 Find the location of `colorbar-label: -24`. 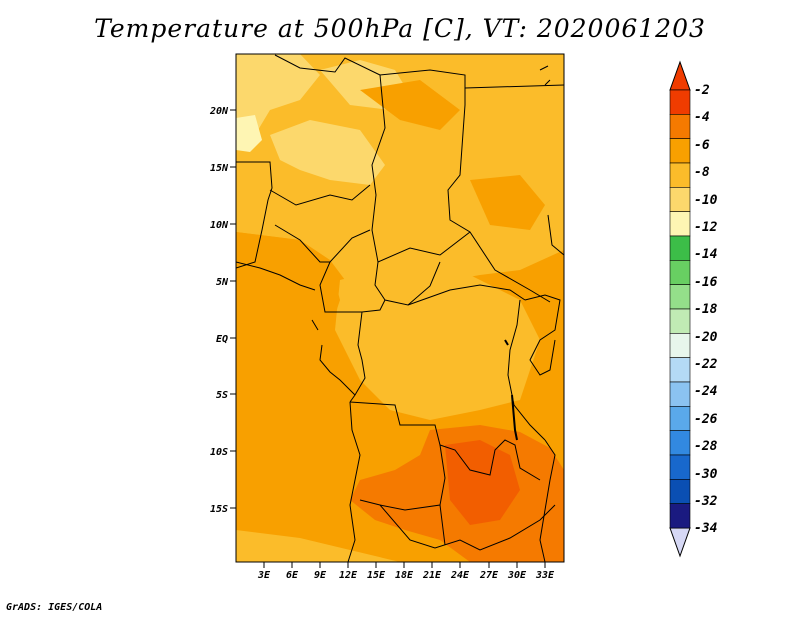

colorbar-label: -24 is located at coordinates (706, 391).